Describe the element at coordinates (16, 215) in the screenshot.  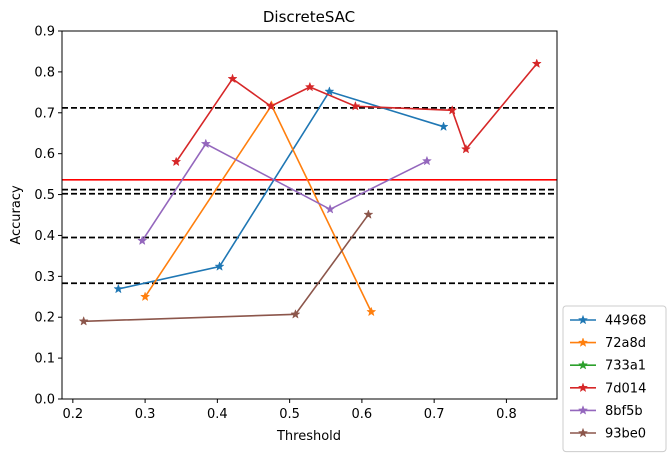
I see `y-axis-label: Accuracy` at that location.